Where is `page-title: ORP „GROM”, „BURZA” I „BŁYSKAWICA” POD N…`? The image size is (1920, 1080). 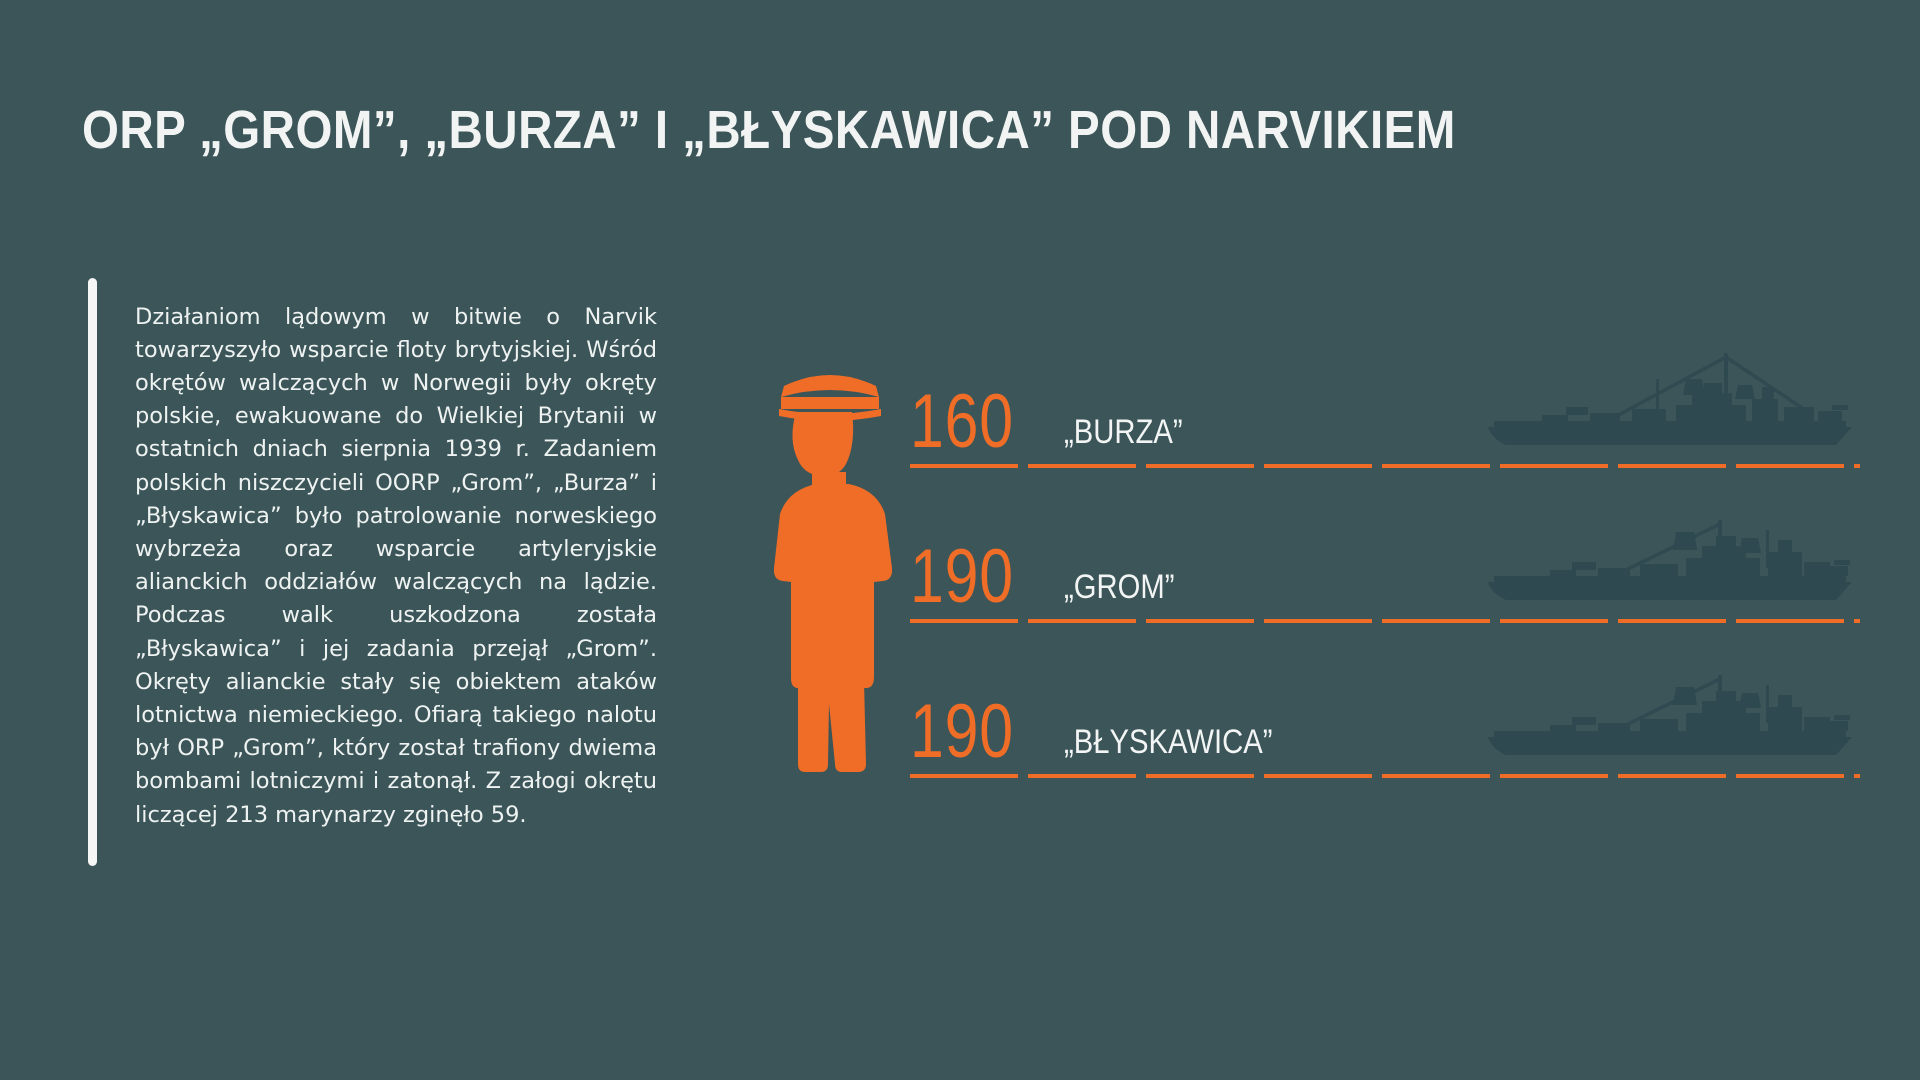
page-title: ORP „GROM”, „BURZA” I „BŁYSKAWICA” POD N… is located at coordinates (769, 130).